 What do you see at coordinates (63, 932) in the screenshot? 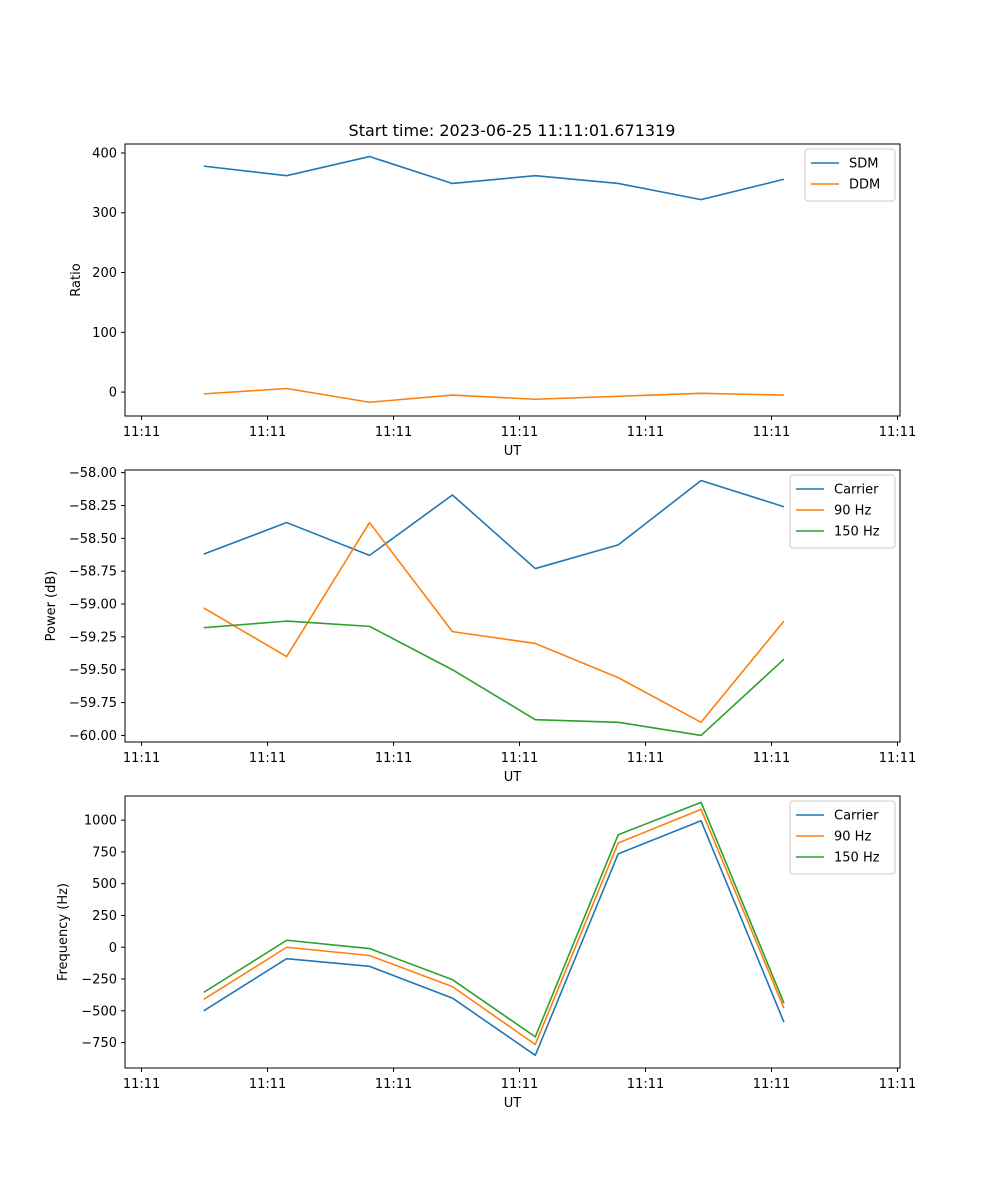
I see `y-axis-label: Frequency (Hz)` at bounding box center [63, 932].